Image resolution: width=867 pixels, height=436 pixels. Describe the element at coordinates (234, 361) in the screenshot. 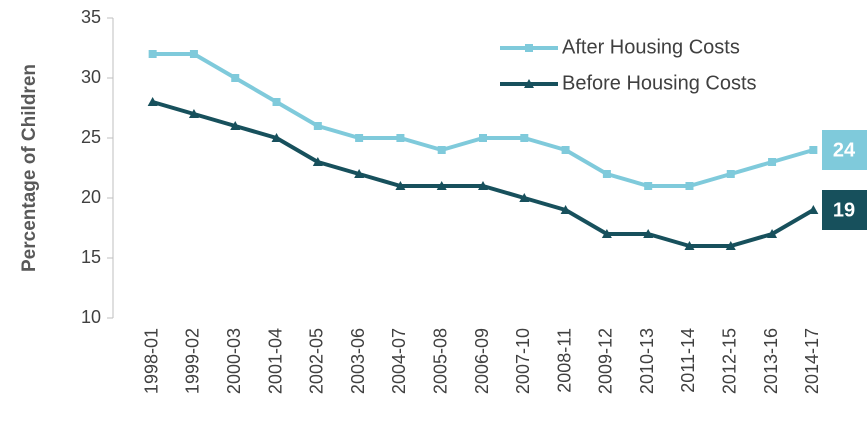

I see `x-tick-label: 2000-03` at that location.